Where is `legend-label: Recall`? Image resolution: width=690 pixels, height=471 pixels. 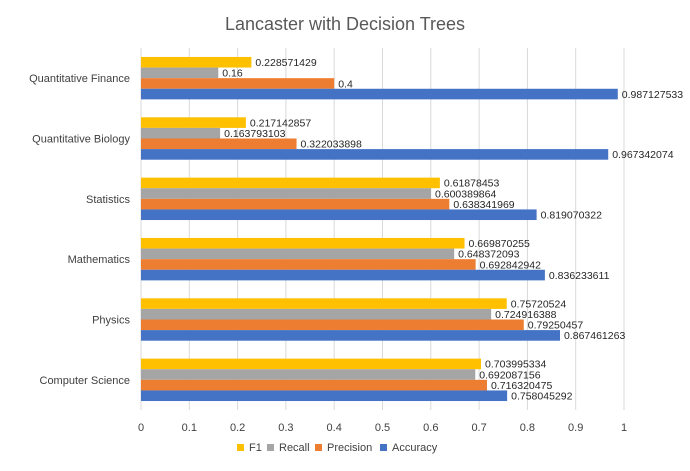 legend-label: Recall is located at coordinates (294, 448).